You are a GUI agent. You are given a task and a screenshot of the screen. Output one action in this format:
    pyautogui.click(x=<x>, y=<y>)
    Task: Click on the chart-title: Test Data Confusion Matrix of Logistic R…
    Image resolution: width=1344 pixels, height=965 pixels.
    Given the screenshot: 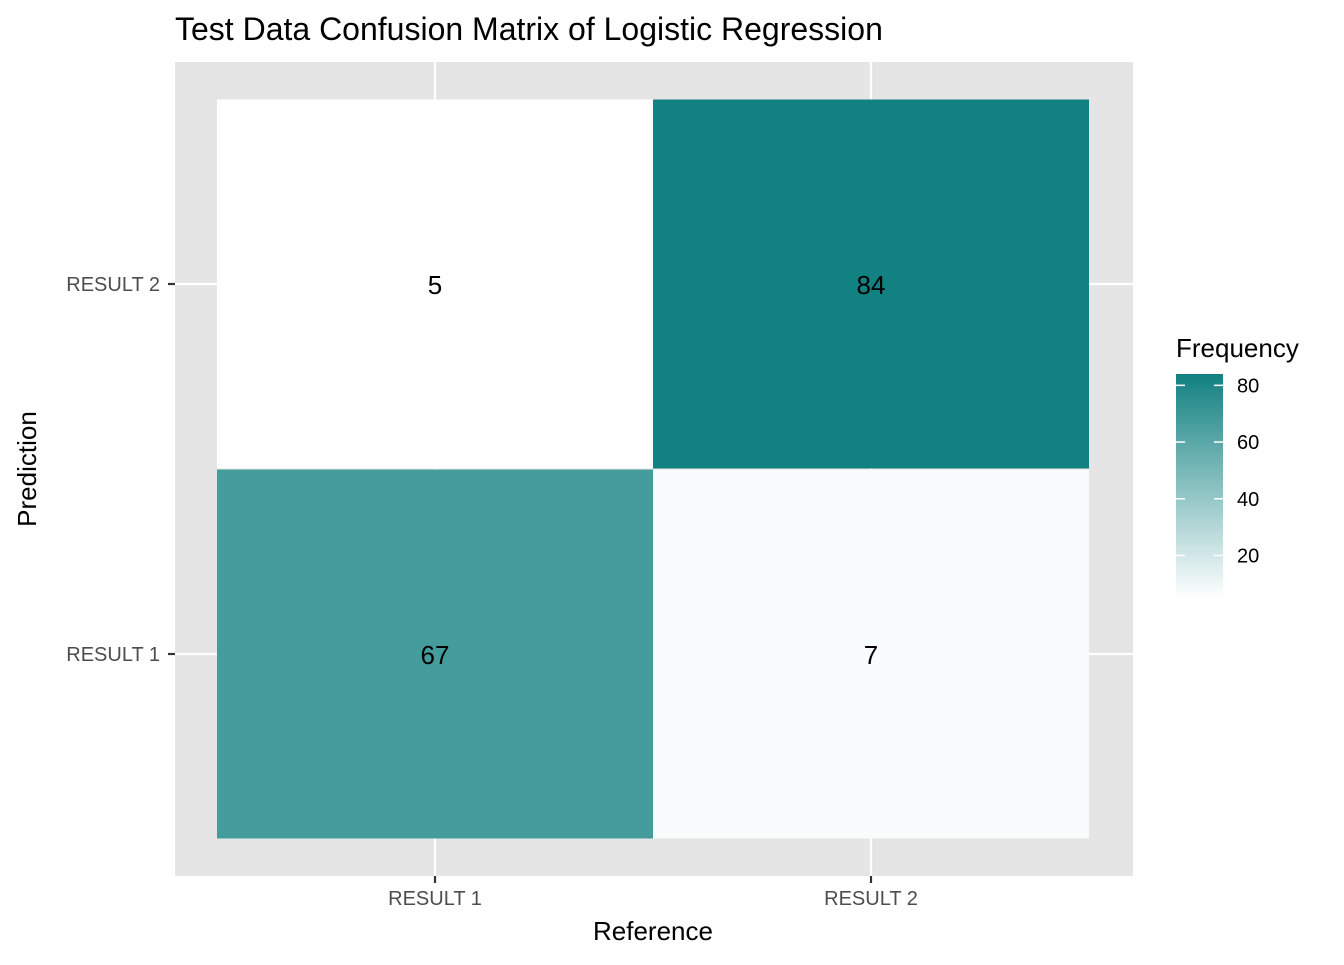 What is the action you would take?
    pyautogui.click(x=529, y=29)
    